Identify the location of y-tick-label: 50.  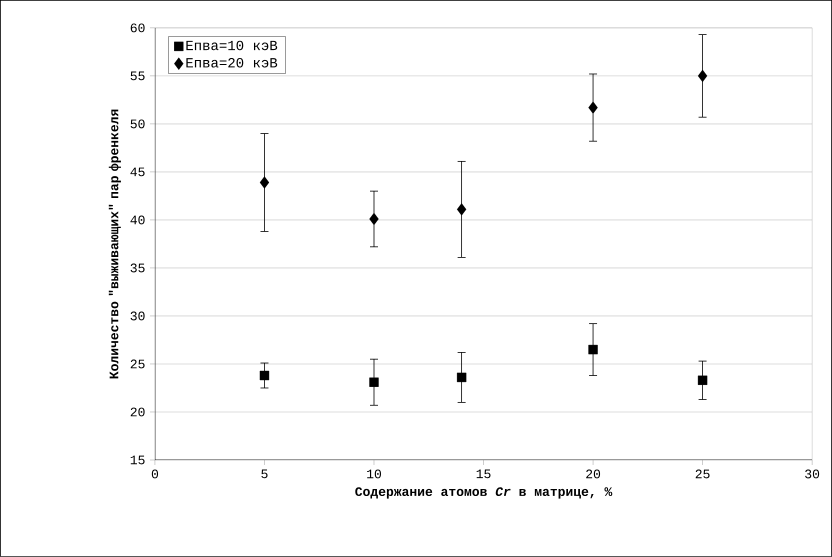
(137, 124).